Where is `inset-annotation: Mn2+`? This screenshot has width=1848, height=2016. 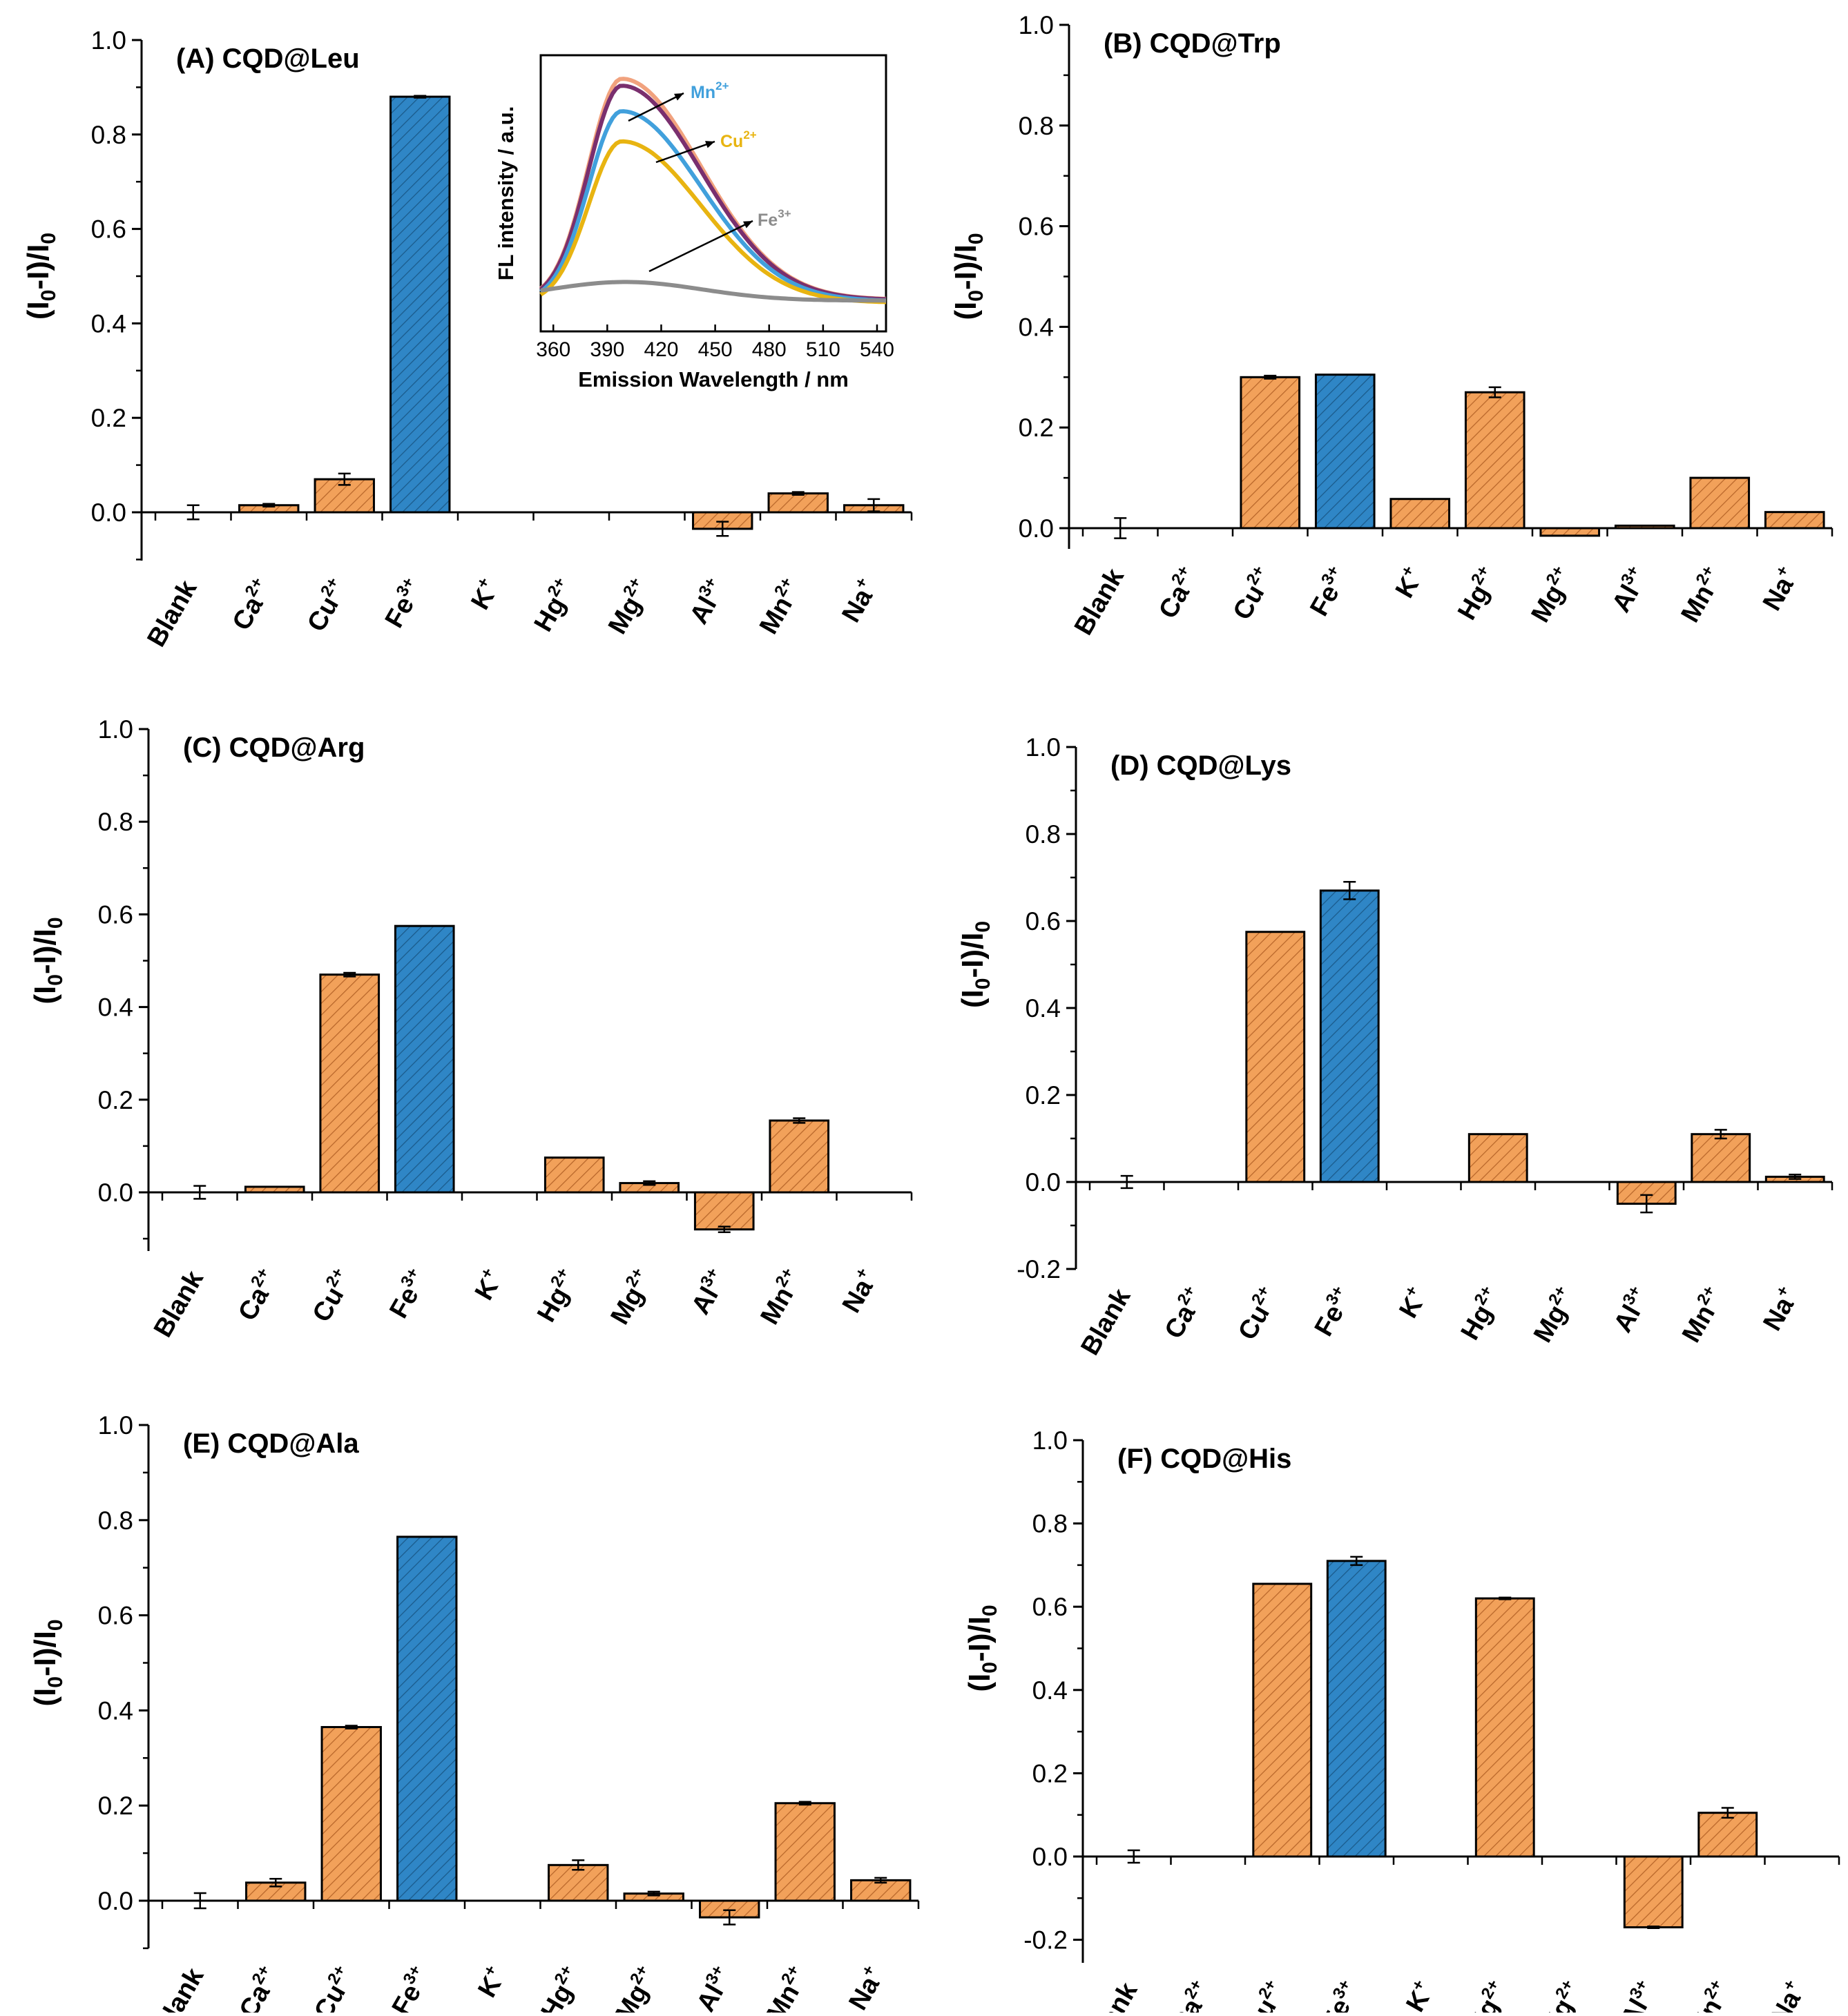 inset-annotation: Mn2+ is located at coordinates (710, 91).